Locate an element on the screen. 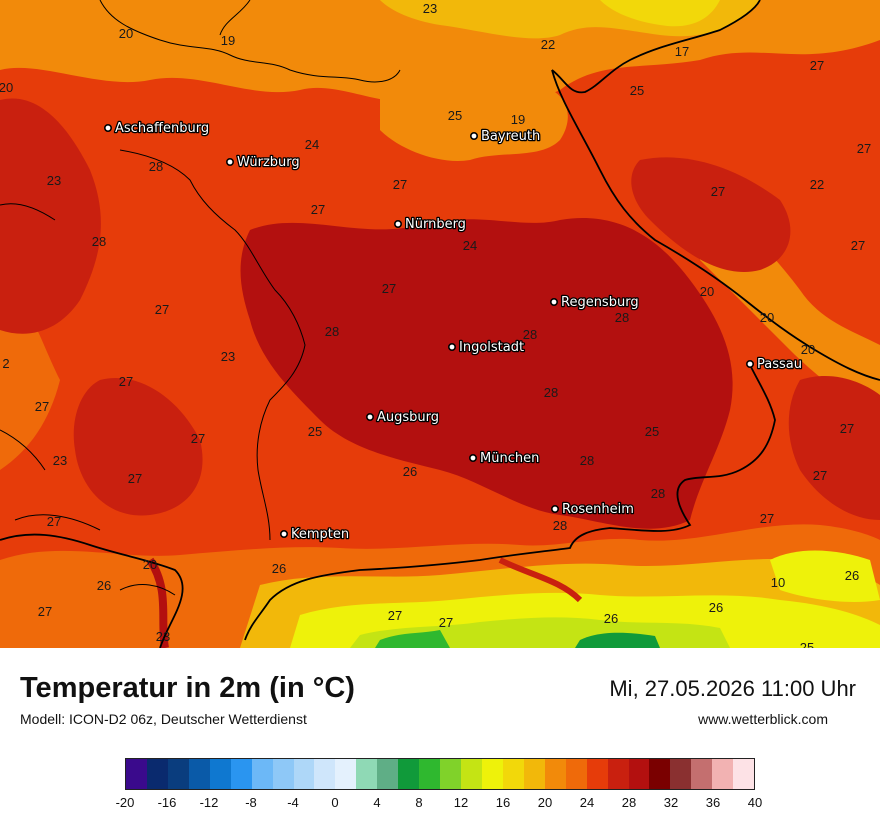 This screenshot has width=880, height=830. colorbar-tick-label: -12 is located at coordinates (209, 802).